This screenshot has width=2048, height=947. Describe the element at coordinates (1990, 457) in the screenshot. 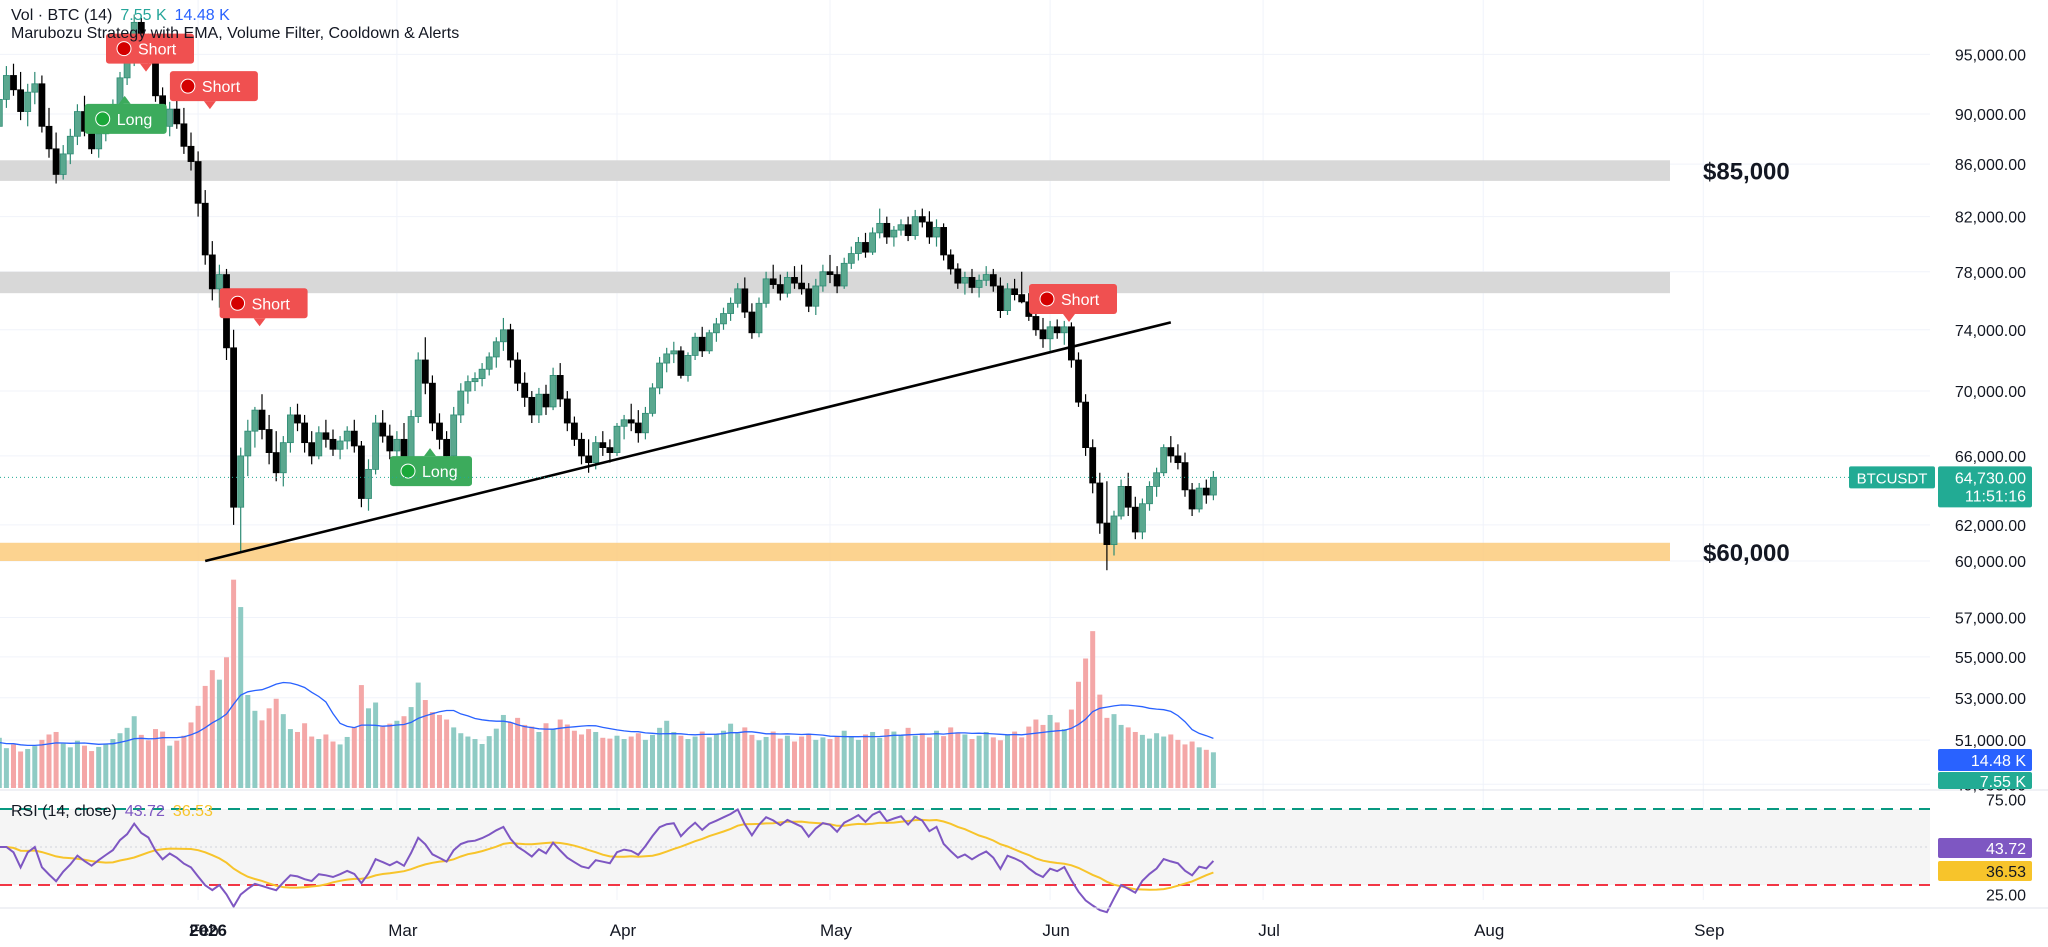

I see `price-tick-label: 66,000.00` at that location.